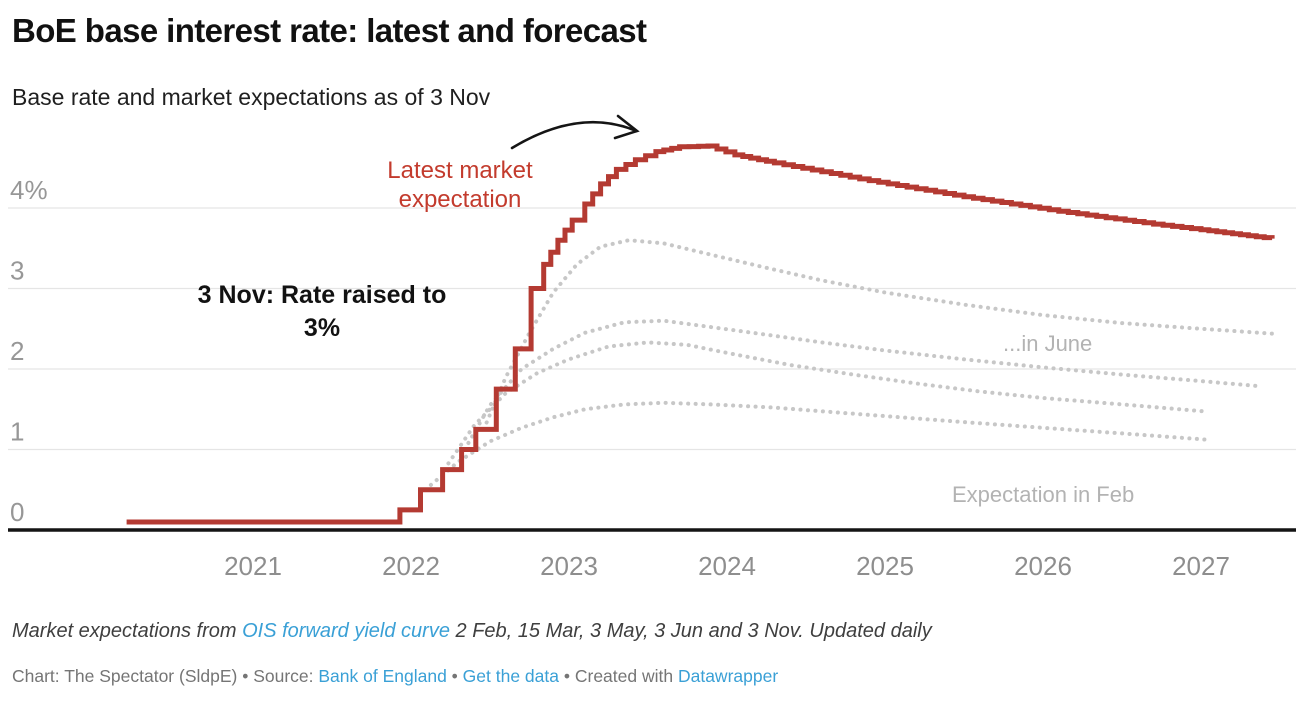 The width and height of the screenshot is (1312, 716). I want to click on arrow-icon, so click(573, 135).